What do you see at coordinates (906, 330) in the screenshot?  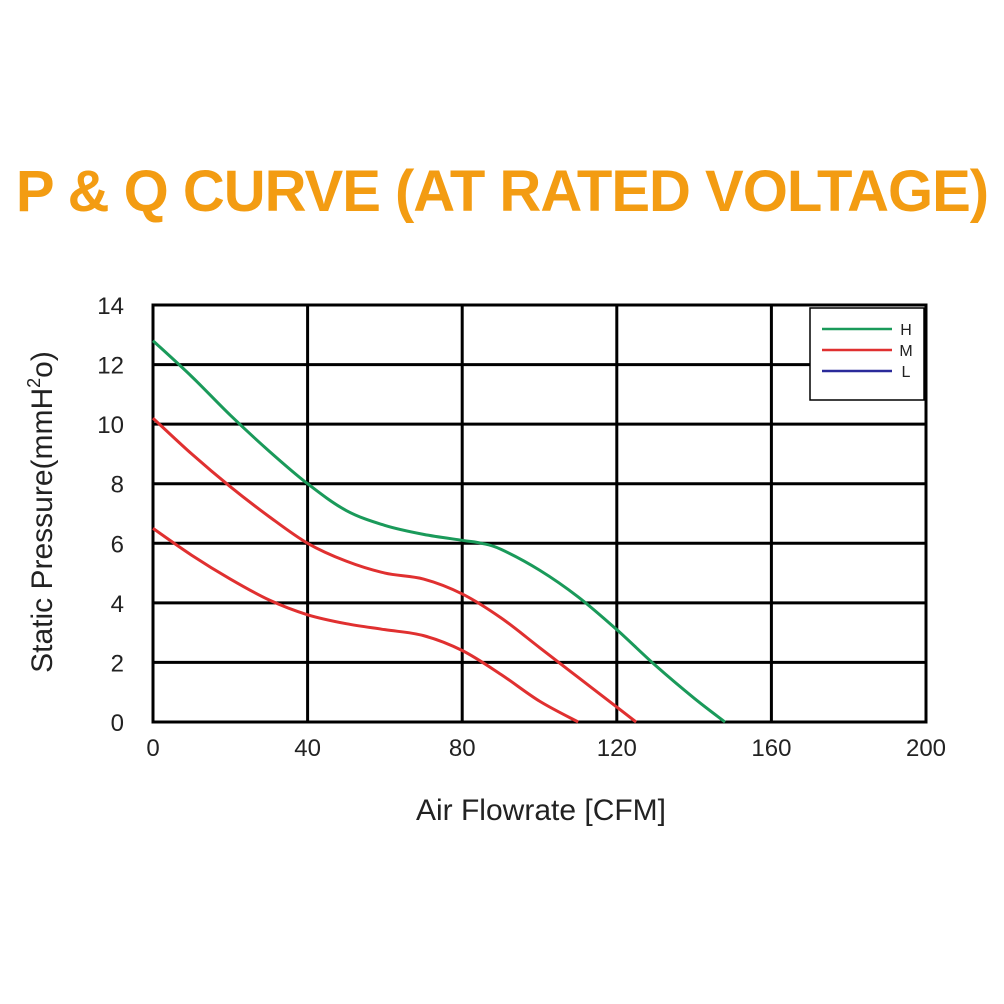 I see `legend-label-h: H` at bounding box center [906, 330].